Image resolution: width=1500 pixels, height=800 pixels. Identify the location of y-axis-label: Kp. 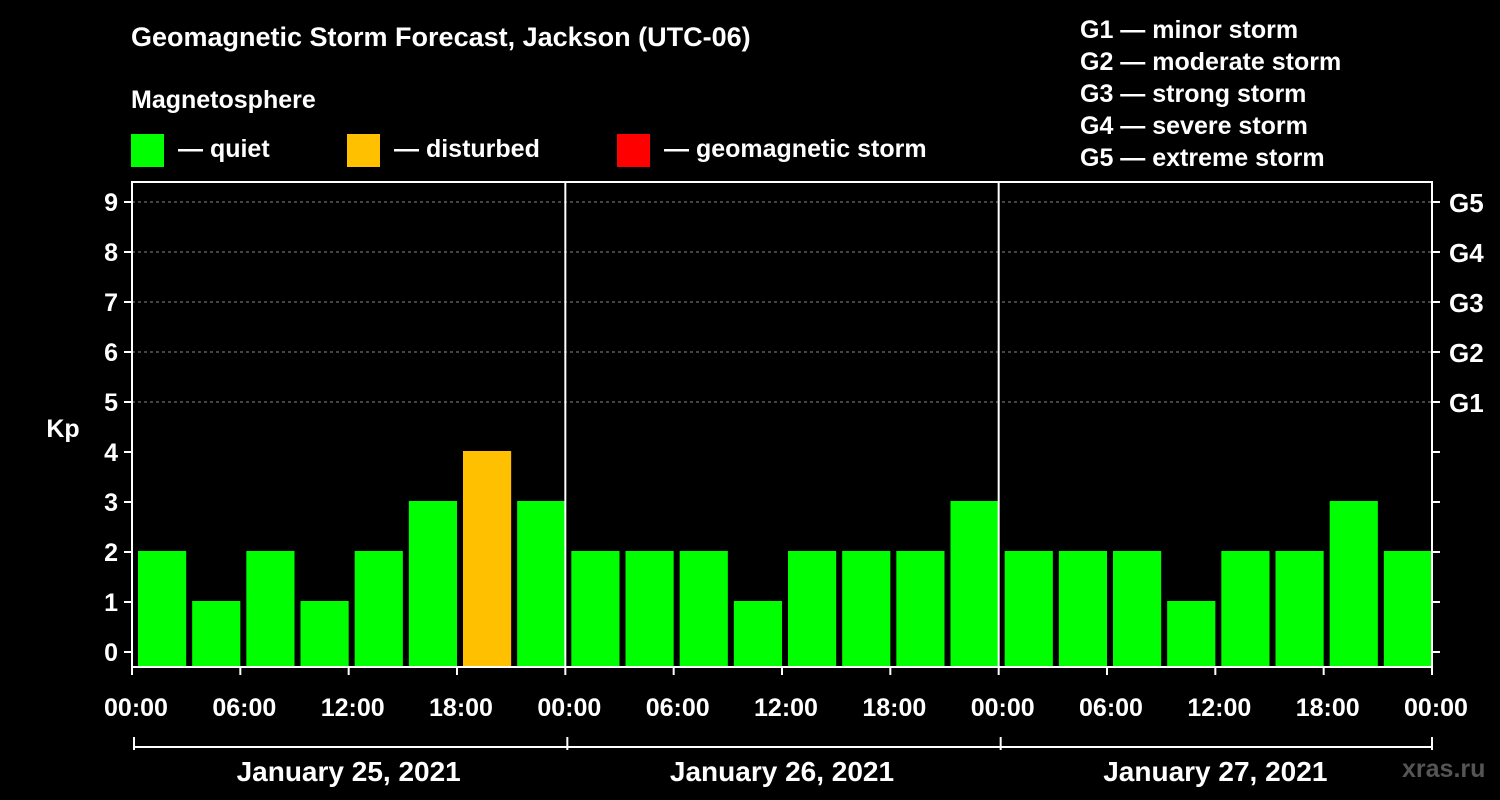
(62, 429).